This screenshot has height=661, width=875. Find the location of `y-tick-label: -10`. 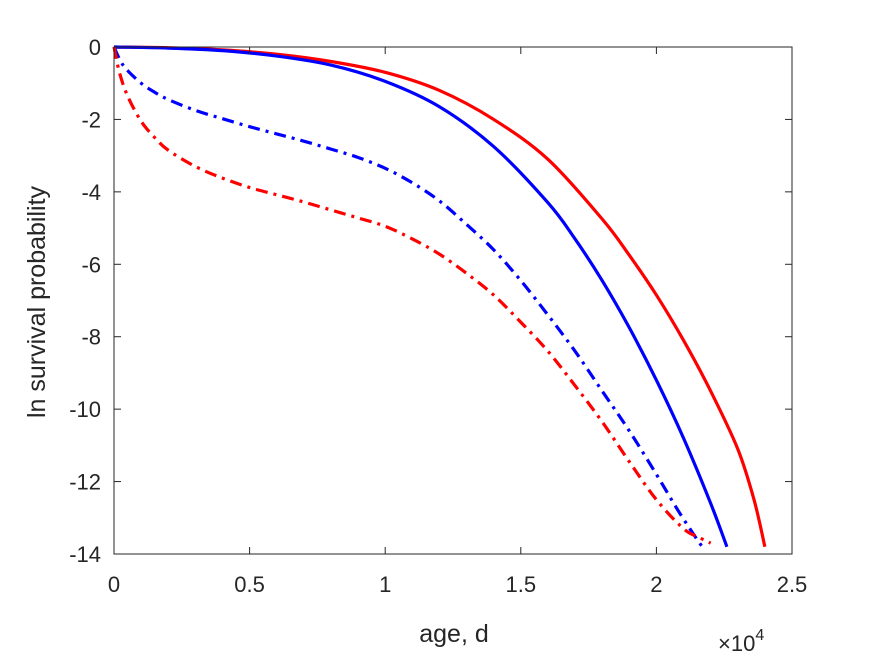

y-tick-label: -10 is located at coordinates (85, 409).